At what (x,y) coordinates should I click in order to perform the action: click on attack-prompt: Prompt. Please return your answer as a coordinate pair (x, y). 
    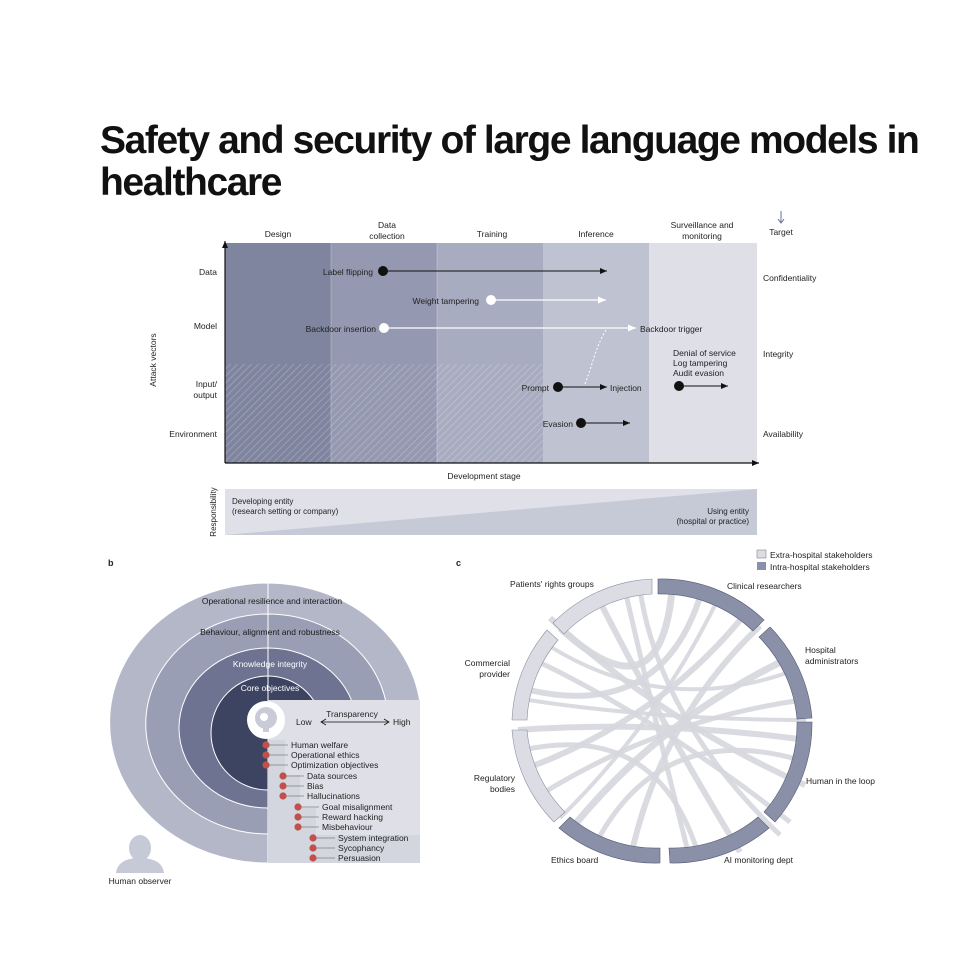
    Looking at the image, I should click on (536, 388).